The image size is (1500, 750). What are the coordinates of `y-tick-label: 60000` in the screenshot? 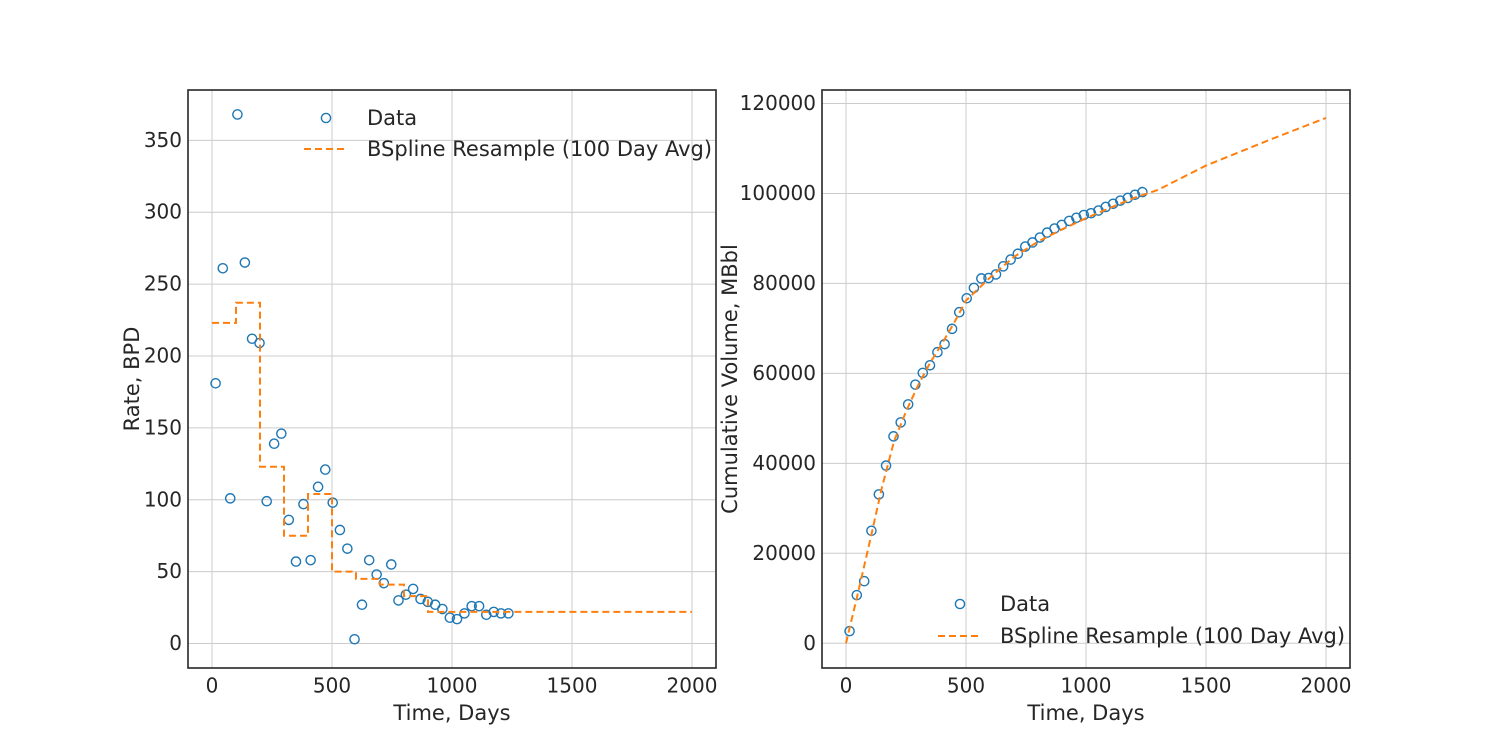 It's located at (784, 373).